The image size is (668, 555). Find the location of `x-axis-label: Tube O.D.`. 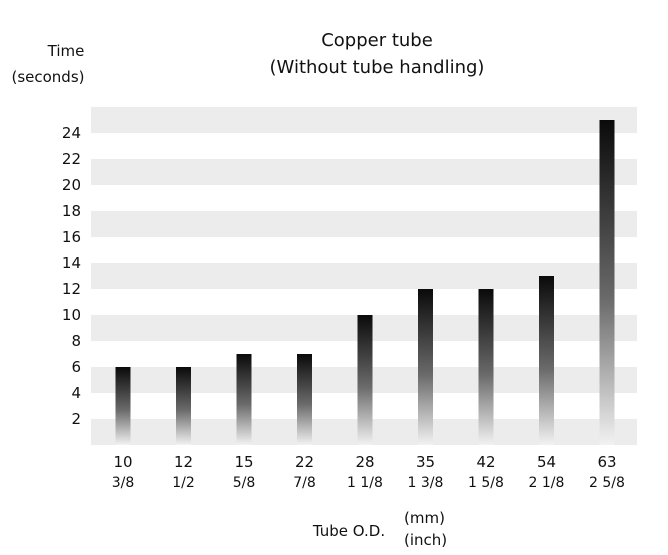

x-axis-label: Tube O.D. is located at coordinates (348, 531).